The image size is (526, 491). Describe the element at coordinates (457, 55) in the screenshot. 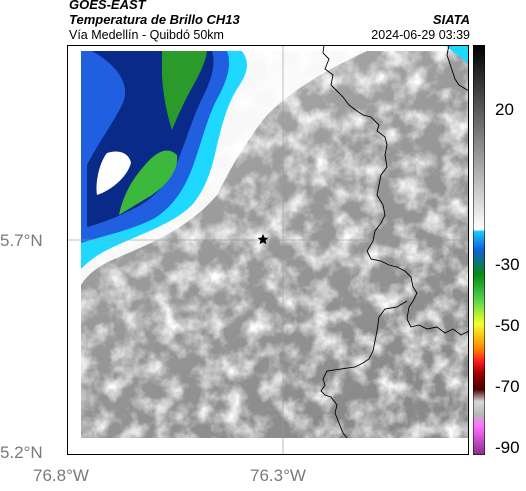

I see `corner-cloud` at that location.